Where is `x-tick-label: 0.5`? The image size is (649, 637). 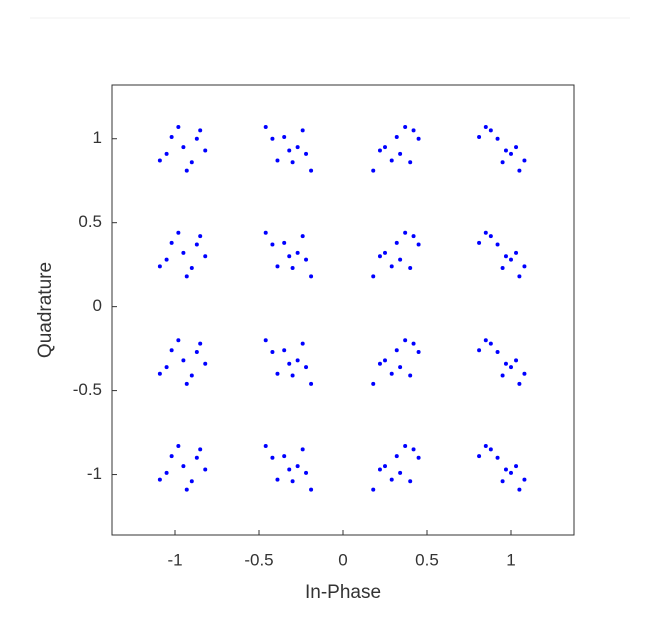
x-tick-label: 0.5 is located at coordinates (427, 559).